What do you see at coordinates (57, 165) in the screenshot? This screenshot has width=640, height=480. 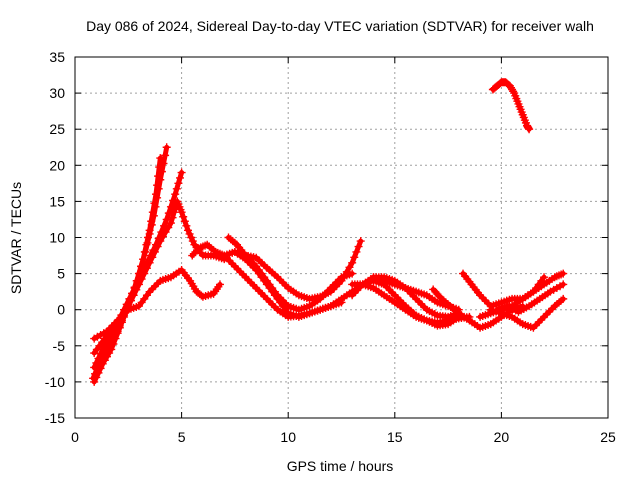 I see `y-tick-label: 20` at bounding box center [57, 165].